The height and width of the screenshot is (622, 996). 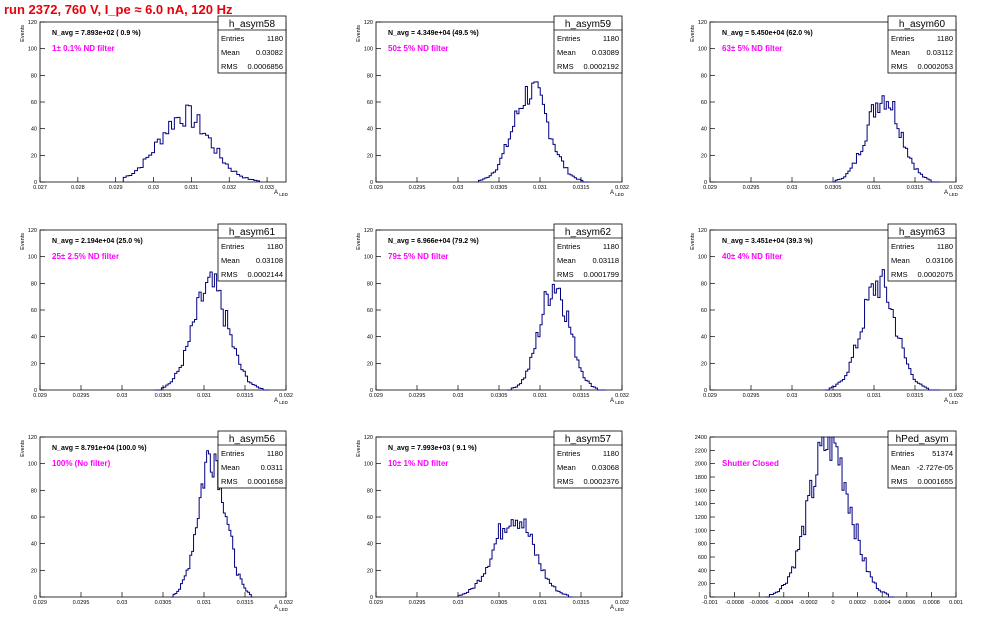 I want to click on run-title: run 2372, 760 V, I_pe ≈ 6.0 nA, 120 Hz, so click(x=118, y=9).